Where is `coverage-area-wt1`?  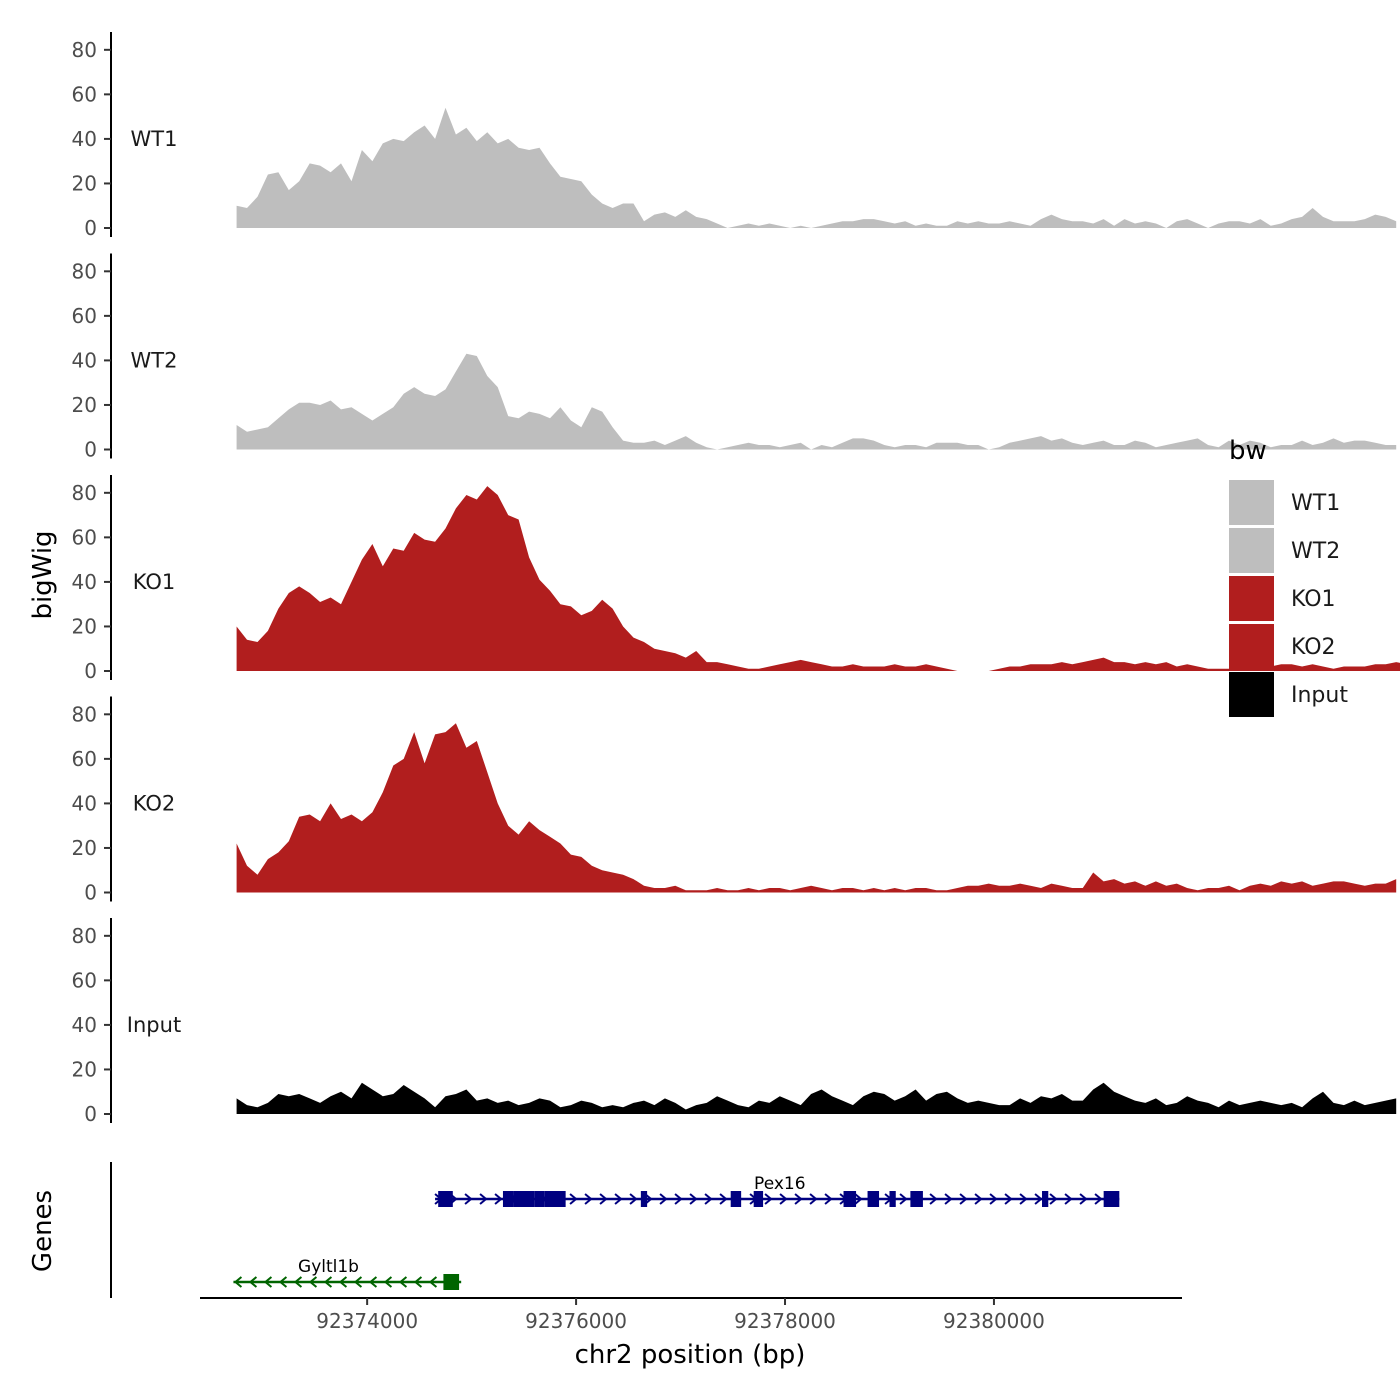 coverage-area-wt1 is located at coordinates (816, 167).